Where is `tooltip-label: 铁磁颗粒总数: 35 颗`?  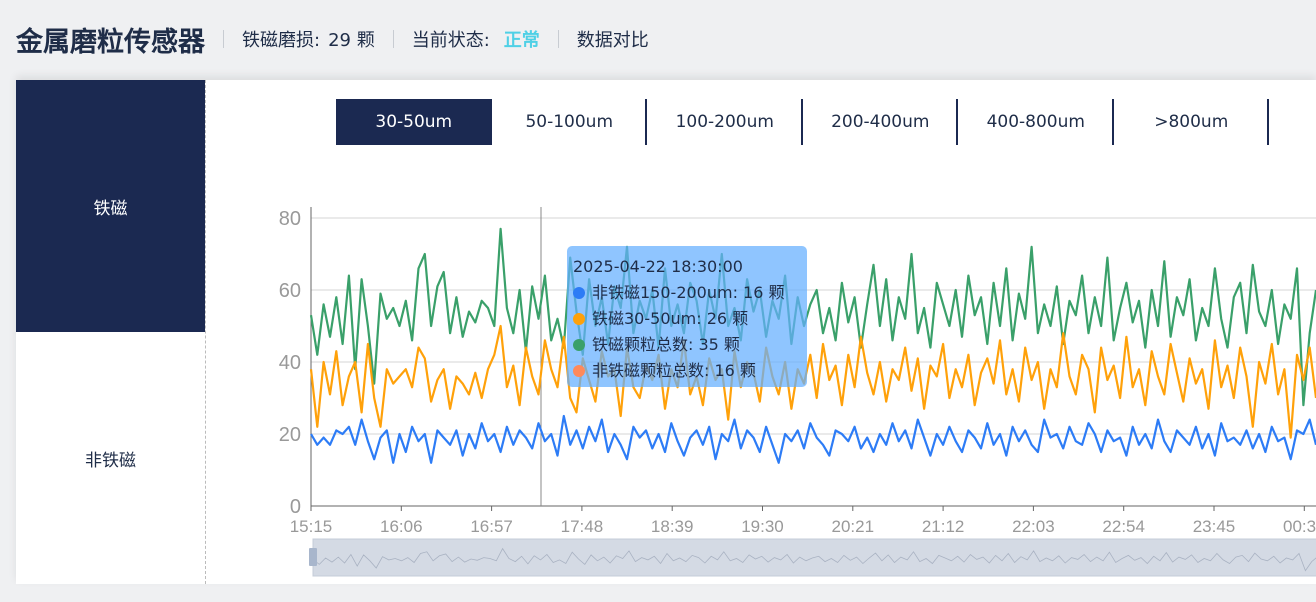
tooltip-label: 铁磁颗粒总数: 35 颗 is located at coordinates (666, 344).